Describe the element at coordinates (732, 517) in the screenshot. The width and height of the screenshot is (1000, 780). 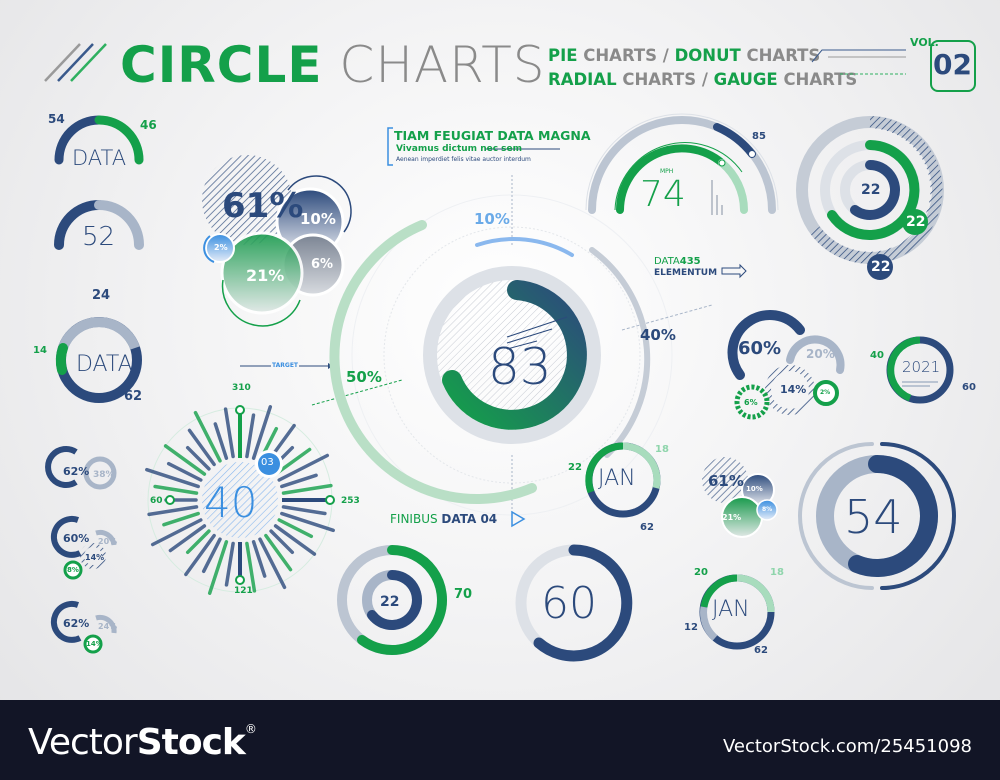
I see `label-21pct-small: 21%` at that location.